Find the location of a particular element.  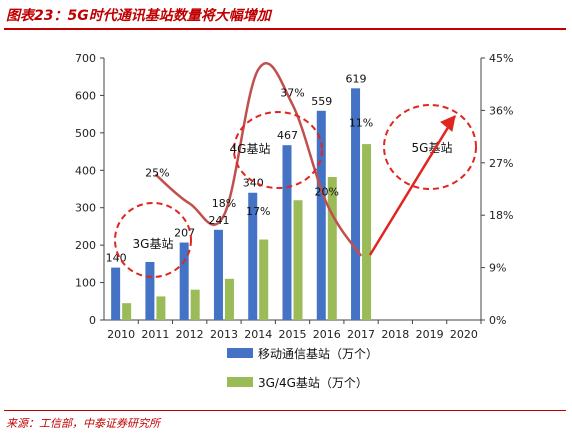

right-tick-label: 36% is located at coordinates (501, 110).